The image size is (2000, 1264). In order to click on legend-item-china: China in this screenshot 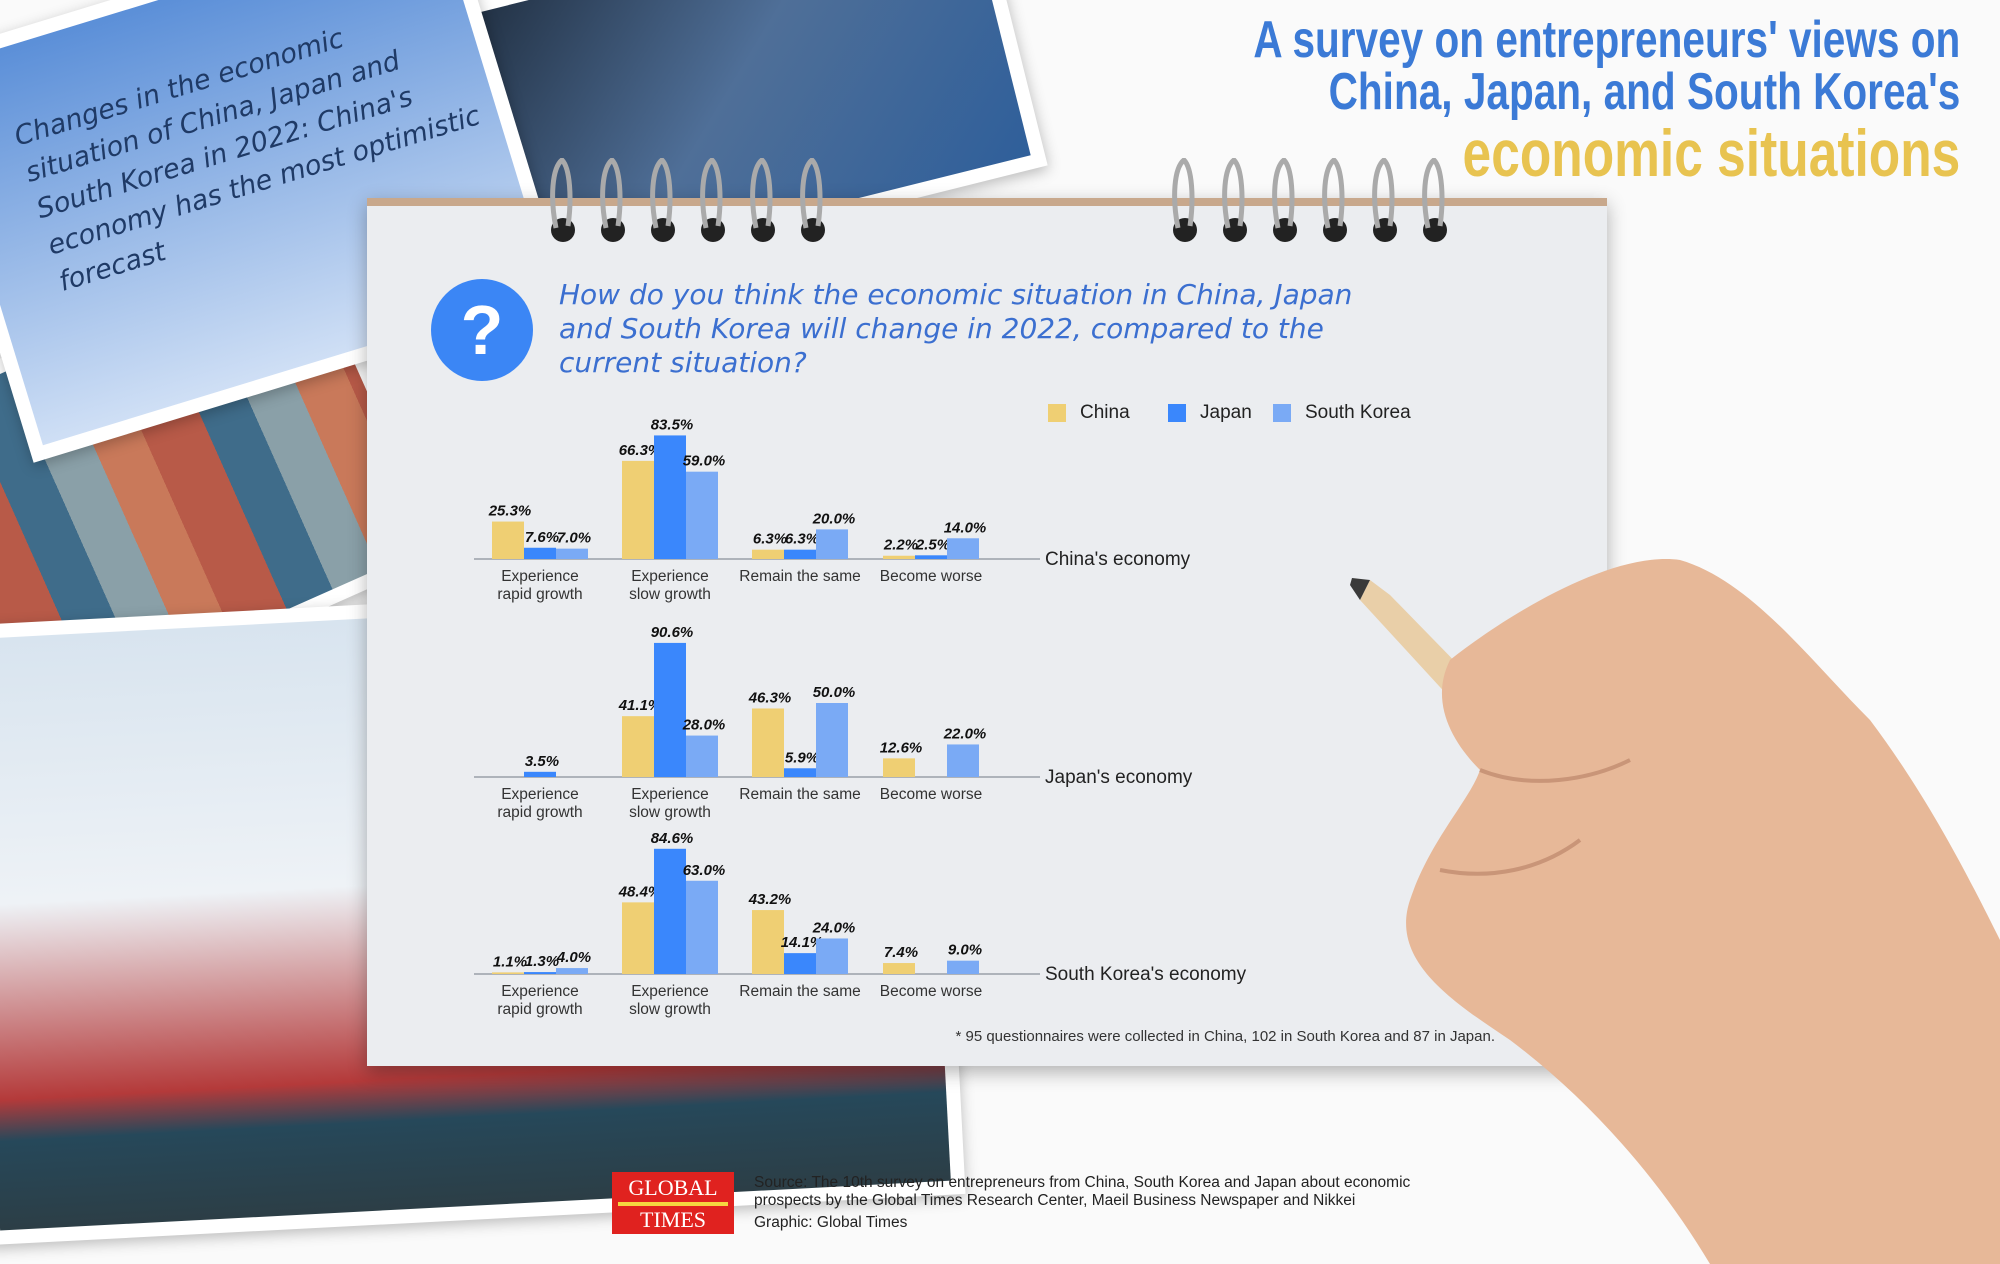, I will do `click(1089, 413)`.